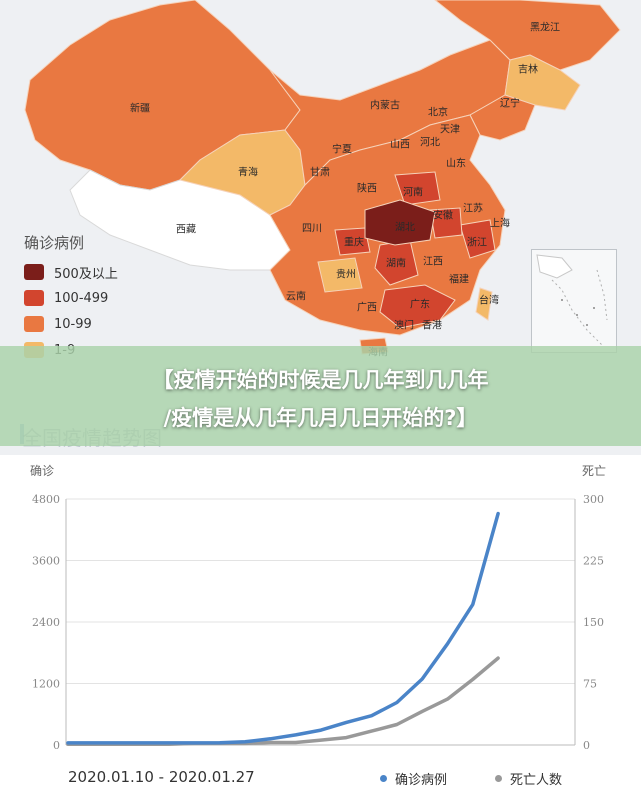 The width and height of the screenshot is (641, 794). I want to click on region-hubei, so click(400, 222).